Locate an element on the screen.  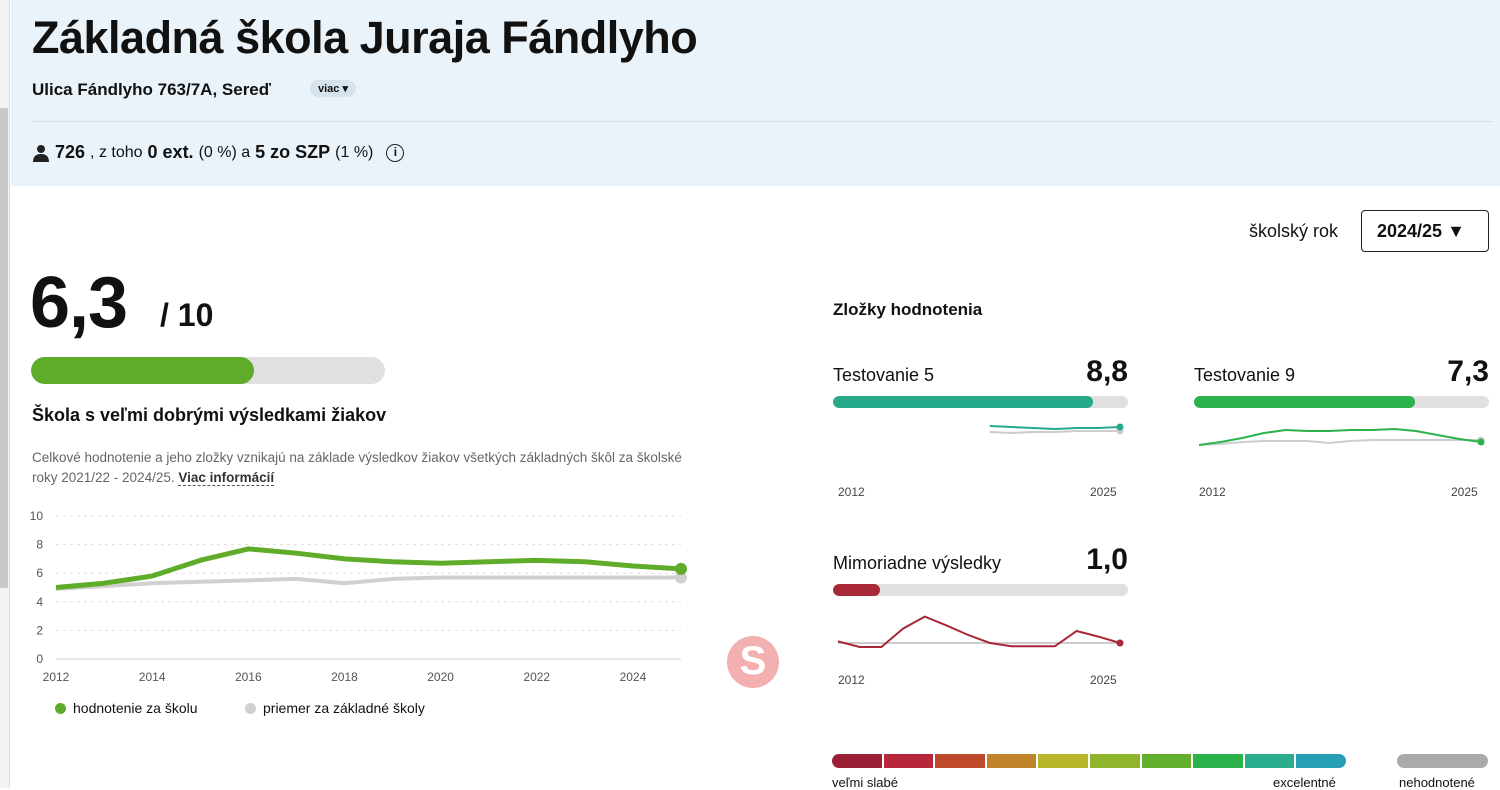
y-tick-label: 0 is located at coordinates (39, 659).